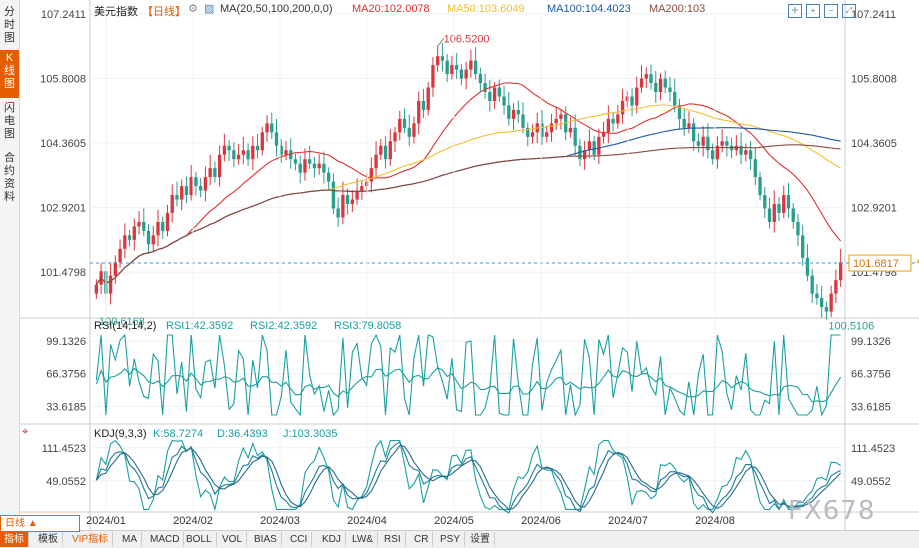 The image size is (919, 548). I want to click on footer-tab-vol-6: VOL, so click(233, 539).